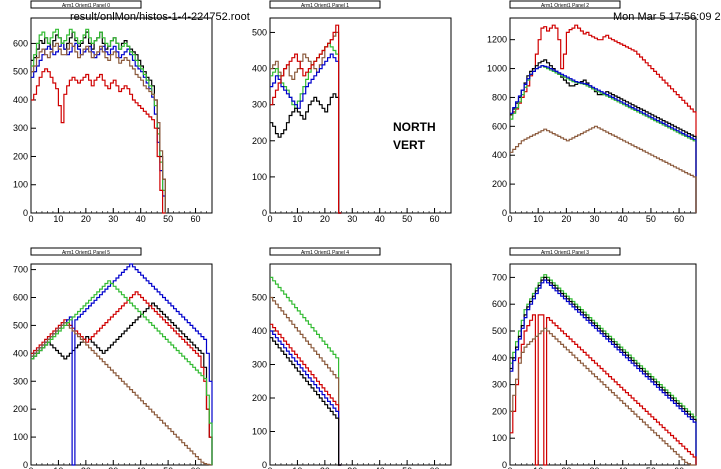 Image resolution: width=721 pixels, height=469 pixels. What do you see at coordinates (667, 17) in the screenshot?
I see `timestamp-label: Mon Mar 5 17:56:09 2007` at bounding box center [667, 17].